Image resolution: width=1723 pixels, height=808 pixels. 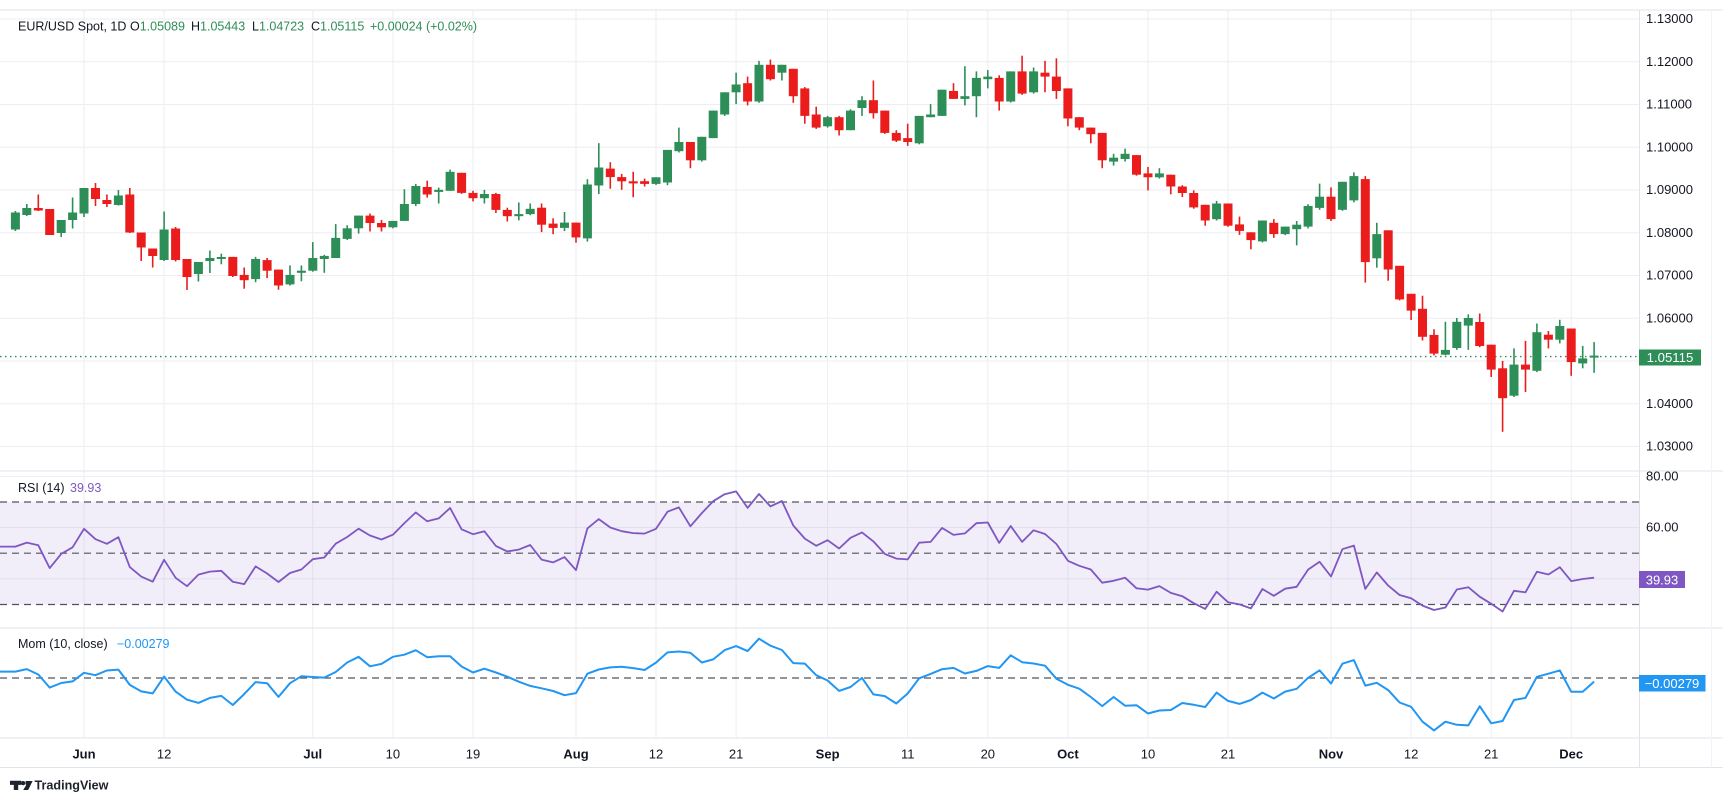 I want to click on svg-text: Oct, so click(x=1068, y=754).